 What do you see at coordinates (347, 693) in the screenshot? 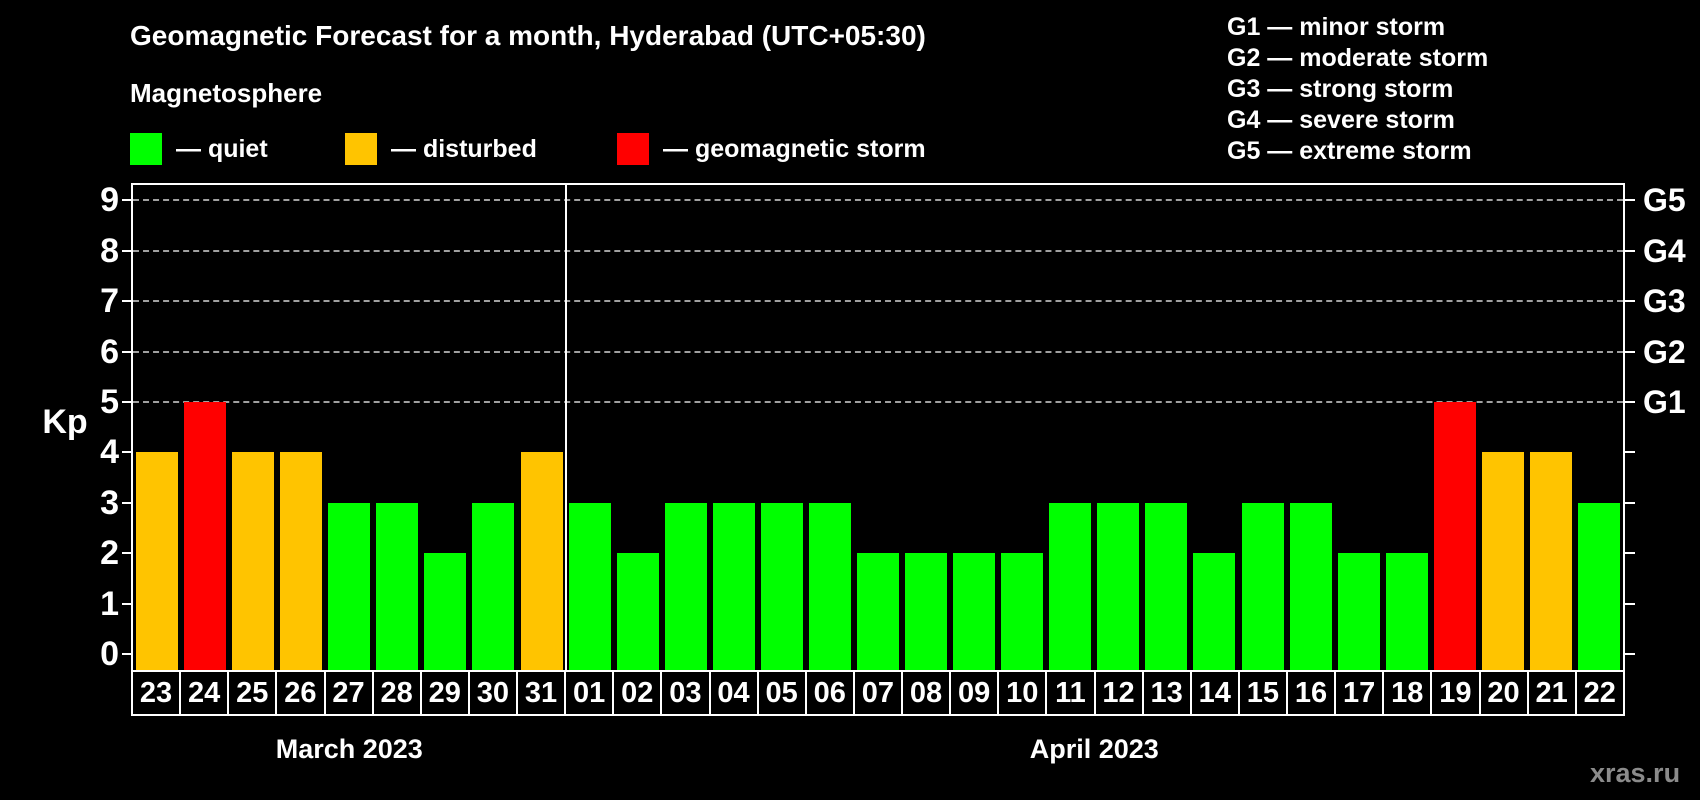
I see `date-cell-27: 27` at bounding box center [347, 693].